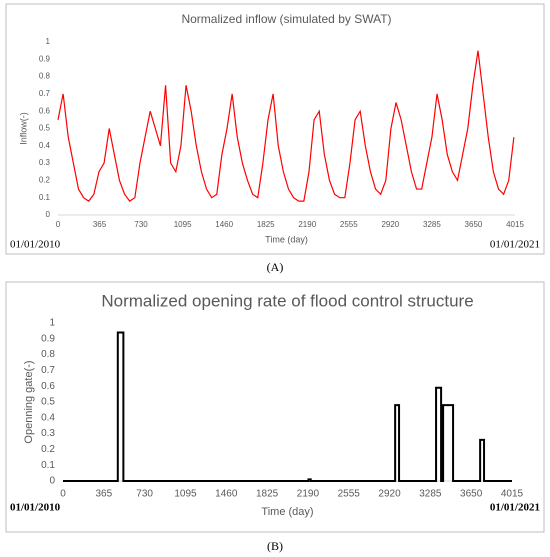 This screenshot has height=557, width=550. What do you see at coordinates (286, 19) in the screenshot?
I see `chart-title: Normalized inflow (simulated by SWAT)` at bounding box center [286, 19].